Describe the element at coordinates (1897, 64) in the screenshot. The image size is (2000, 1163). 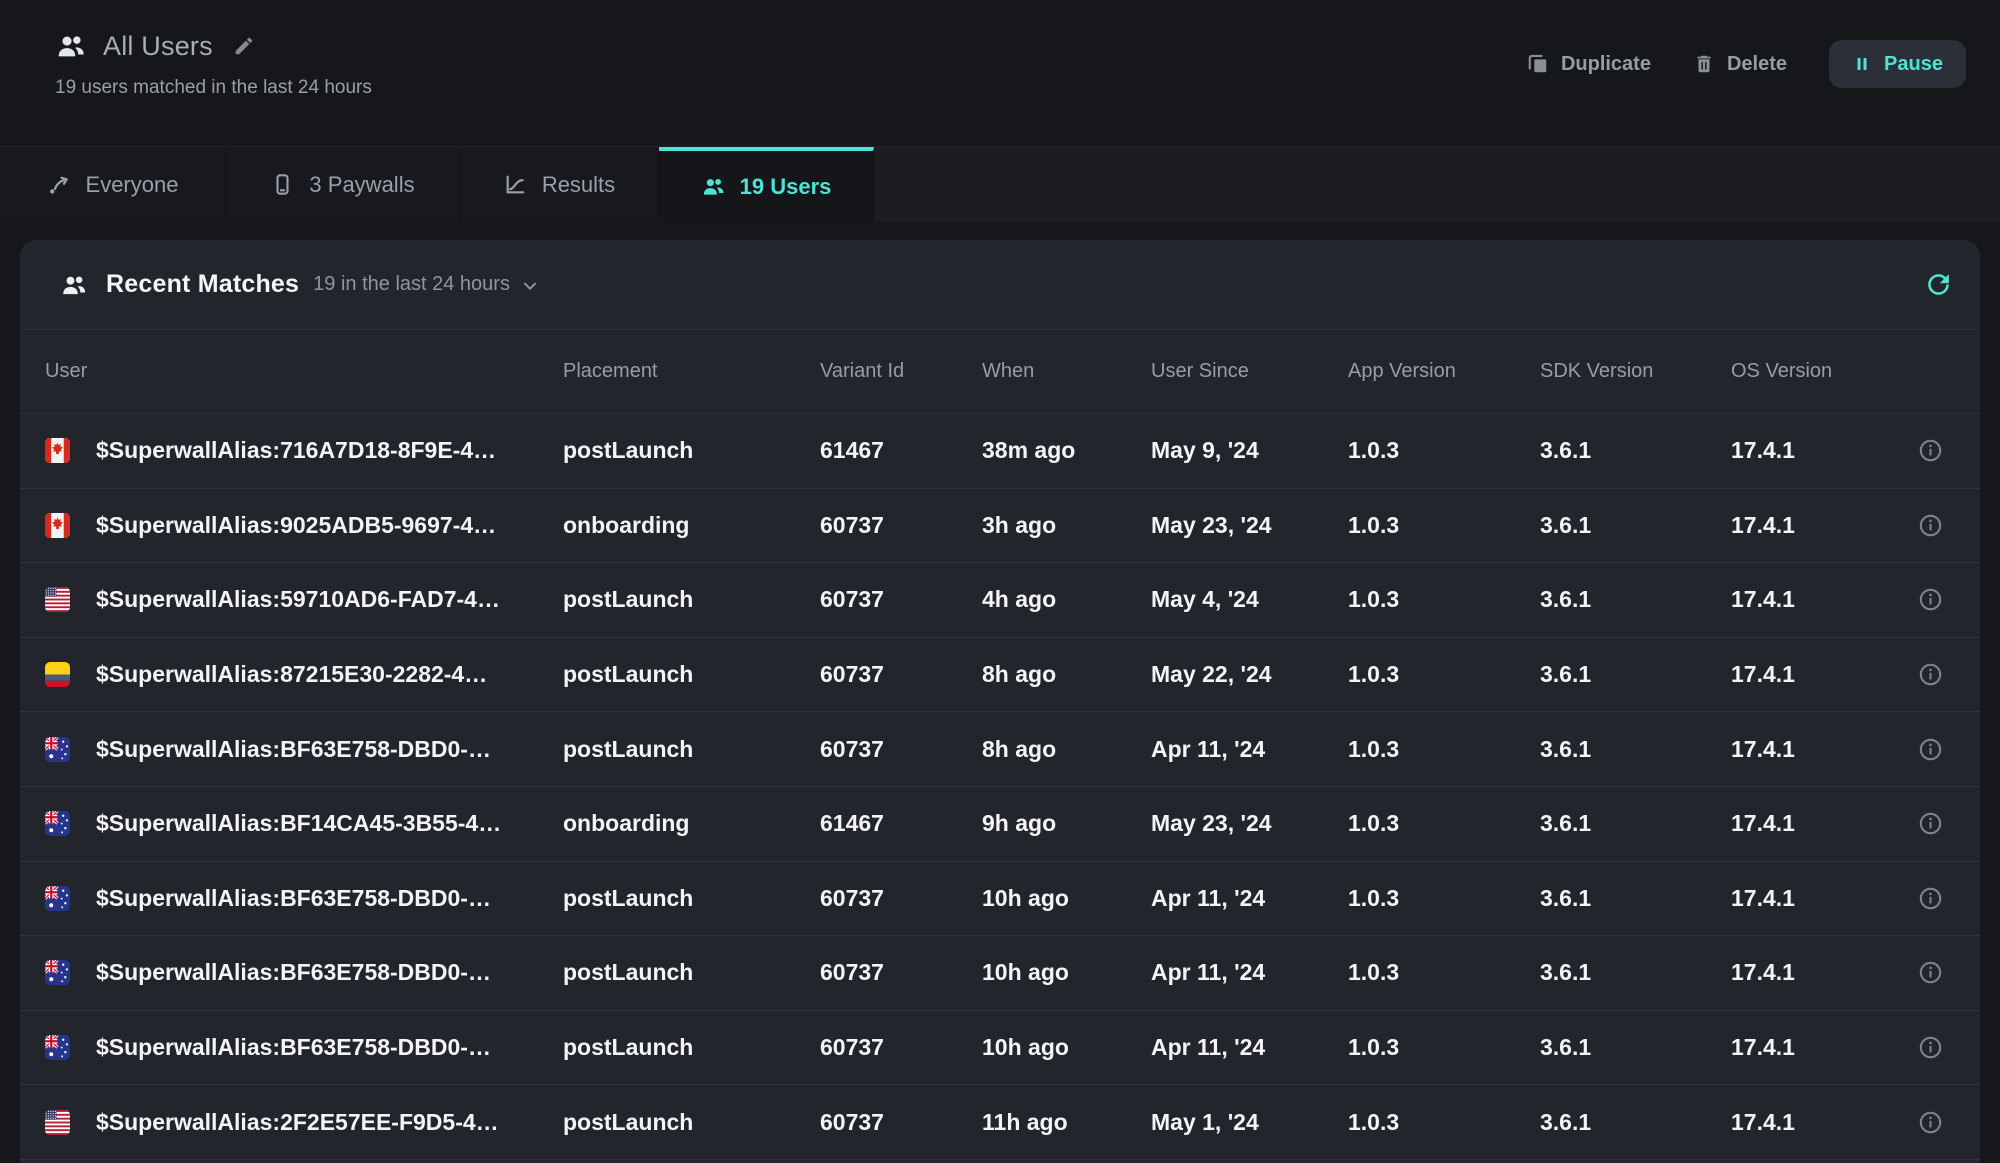
I see `pause-button: Pause` at that location.